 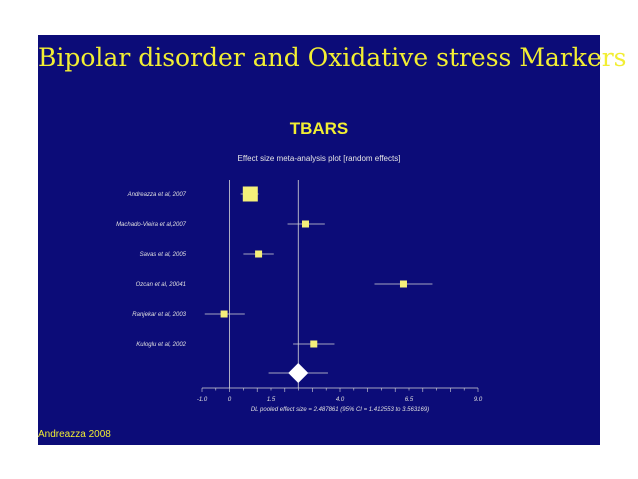 I want to click on study-label: Savas et al, 2005, so click(x=163, y=255).